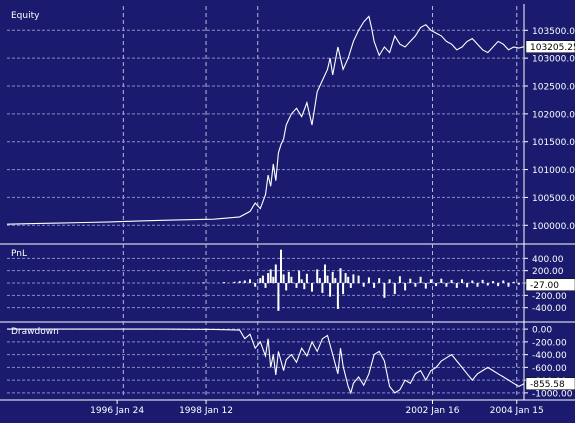 The width and height of the screenshot is (575, 423). I want to click on y-tick-label: 100000.00, so click(553, 227).